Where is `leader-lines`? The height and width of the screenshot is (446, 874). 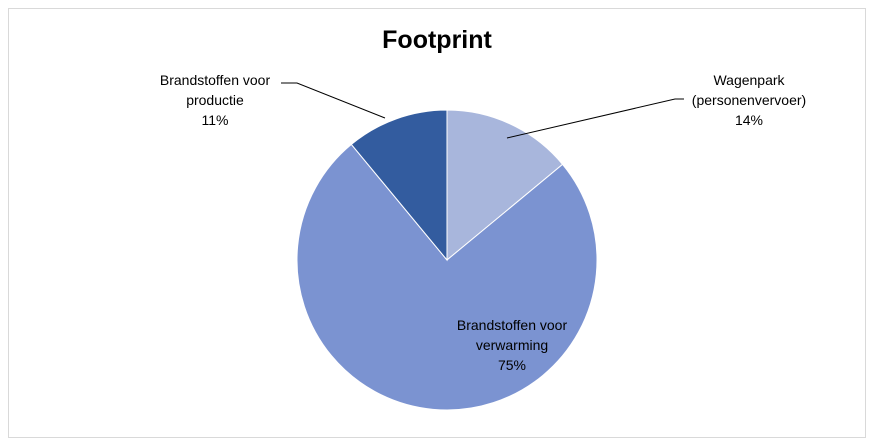 leader-lines is located at coordinates (482, 110).